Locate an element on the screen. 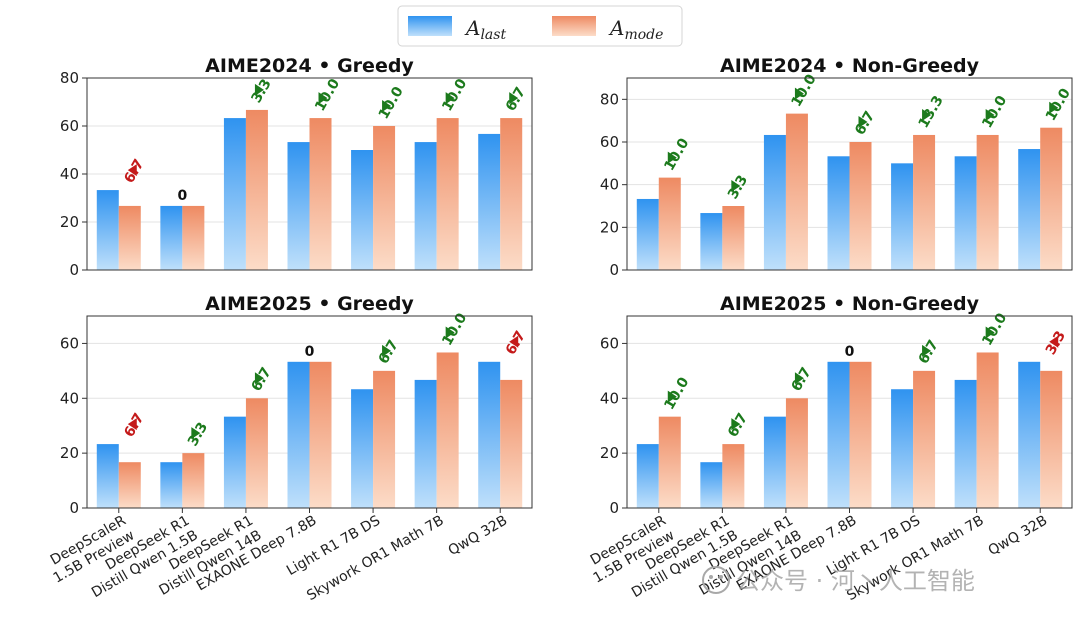 This screenshot has height=624, width=1080. delta-label: 13.3 is located at coordinates (931, 112).